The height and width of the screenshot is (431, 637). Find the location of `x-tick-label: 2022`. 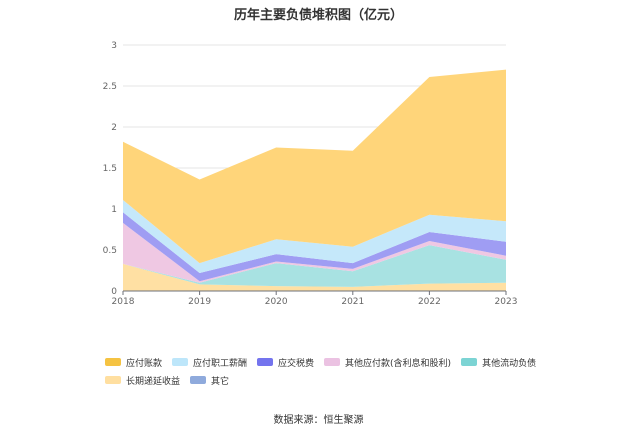

x-tick-label: 2022 is located at coordinates (429, 302).